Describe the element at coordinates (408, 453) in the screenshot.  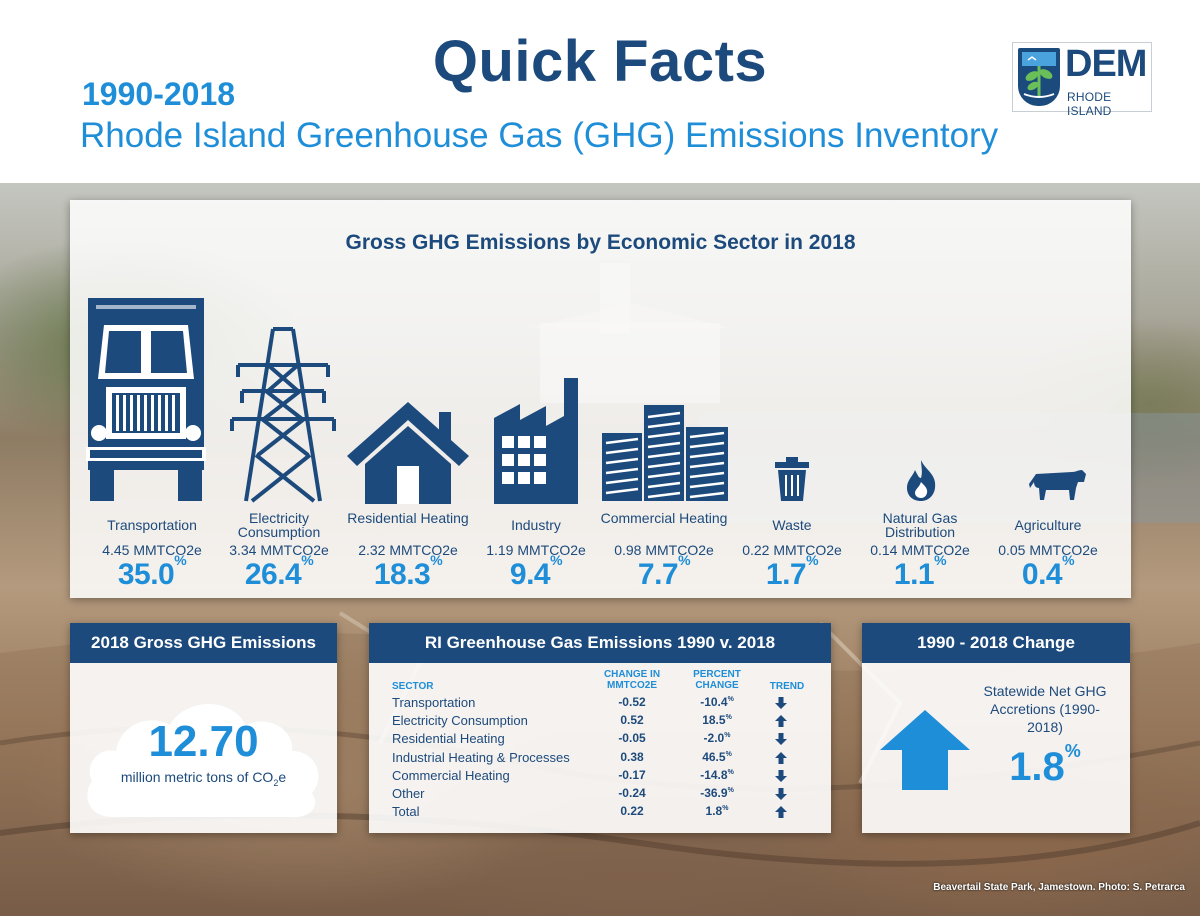
I see `house-icon` at that location.